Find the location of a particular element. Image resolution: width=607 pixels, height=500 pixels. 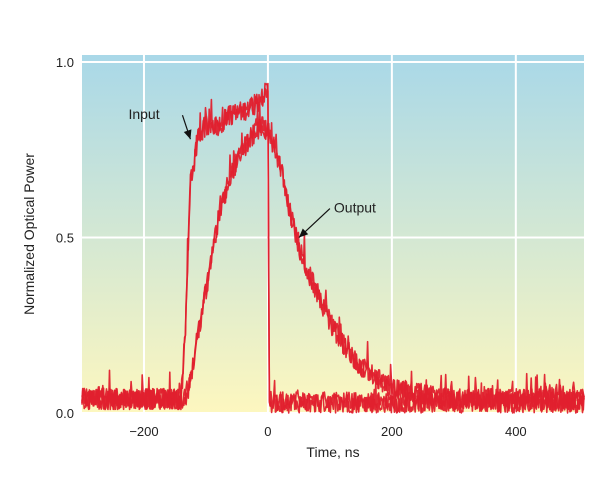

y-tick-label: 0.0 is located at coordinates (65, 413).